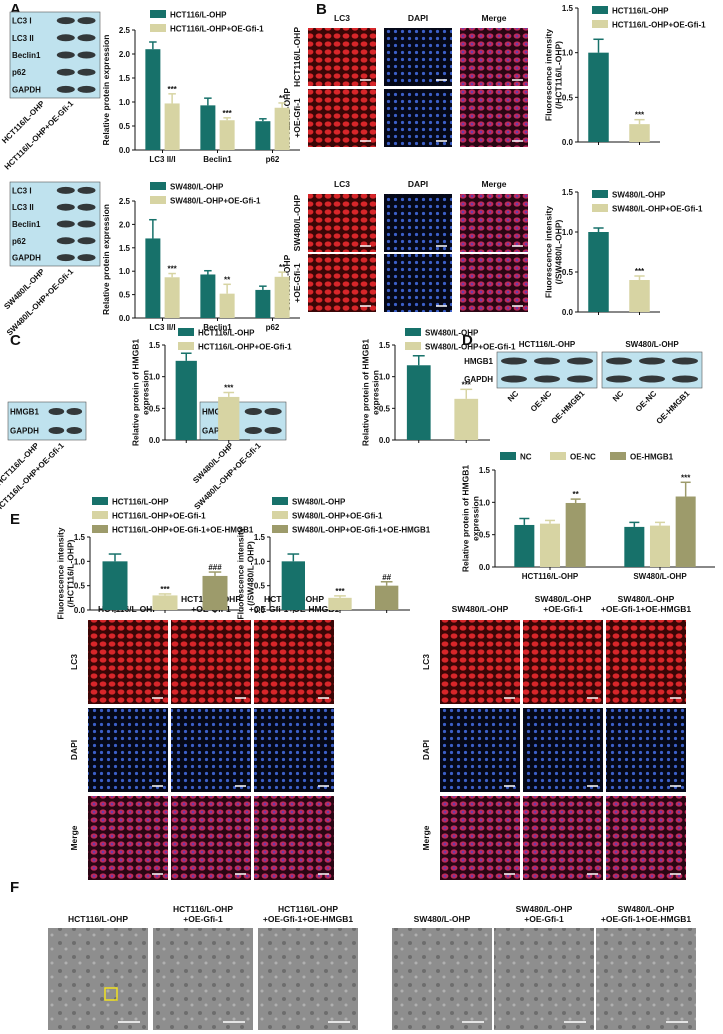 The image size is (723, 1034). I want to click on micrograph-column-label-group: SW480/L-OHP+OE-Gfi-1, so click(563, 604).